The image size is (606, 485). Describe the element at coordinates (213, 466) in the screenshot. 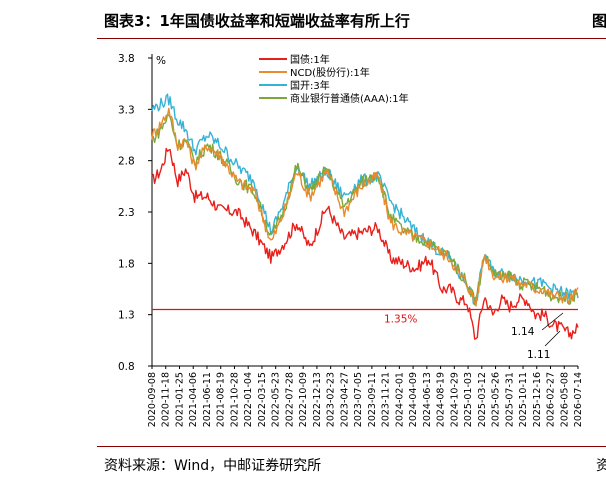

I see `source-note: 资料来源：Wind，中邮证券研究所` at that location.